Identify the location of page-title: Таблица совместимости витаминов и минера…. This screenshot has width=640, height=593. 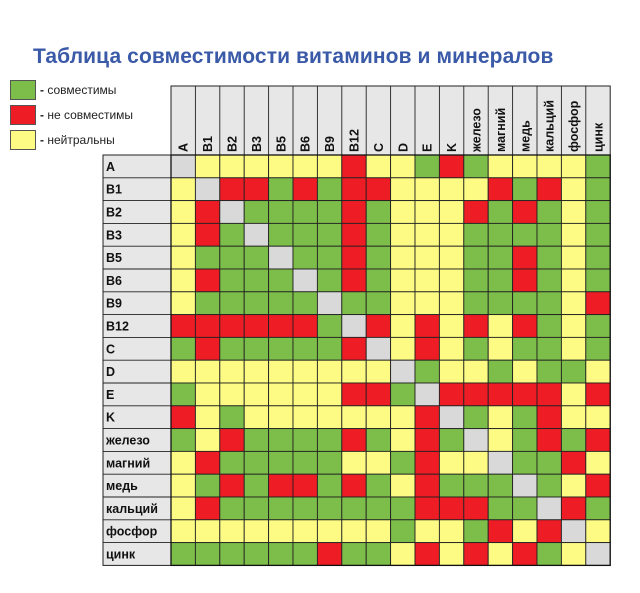
(293, 56).